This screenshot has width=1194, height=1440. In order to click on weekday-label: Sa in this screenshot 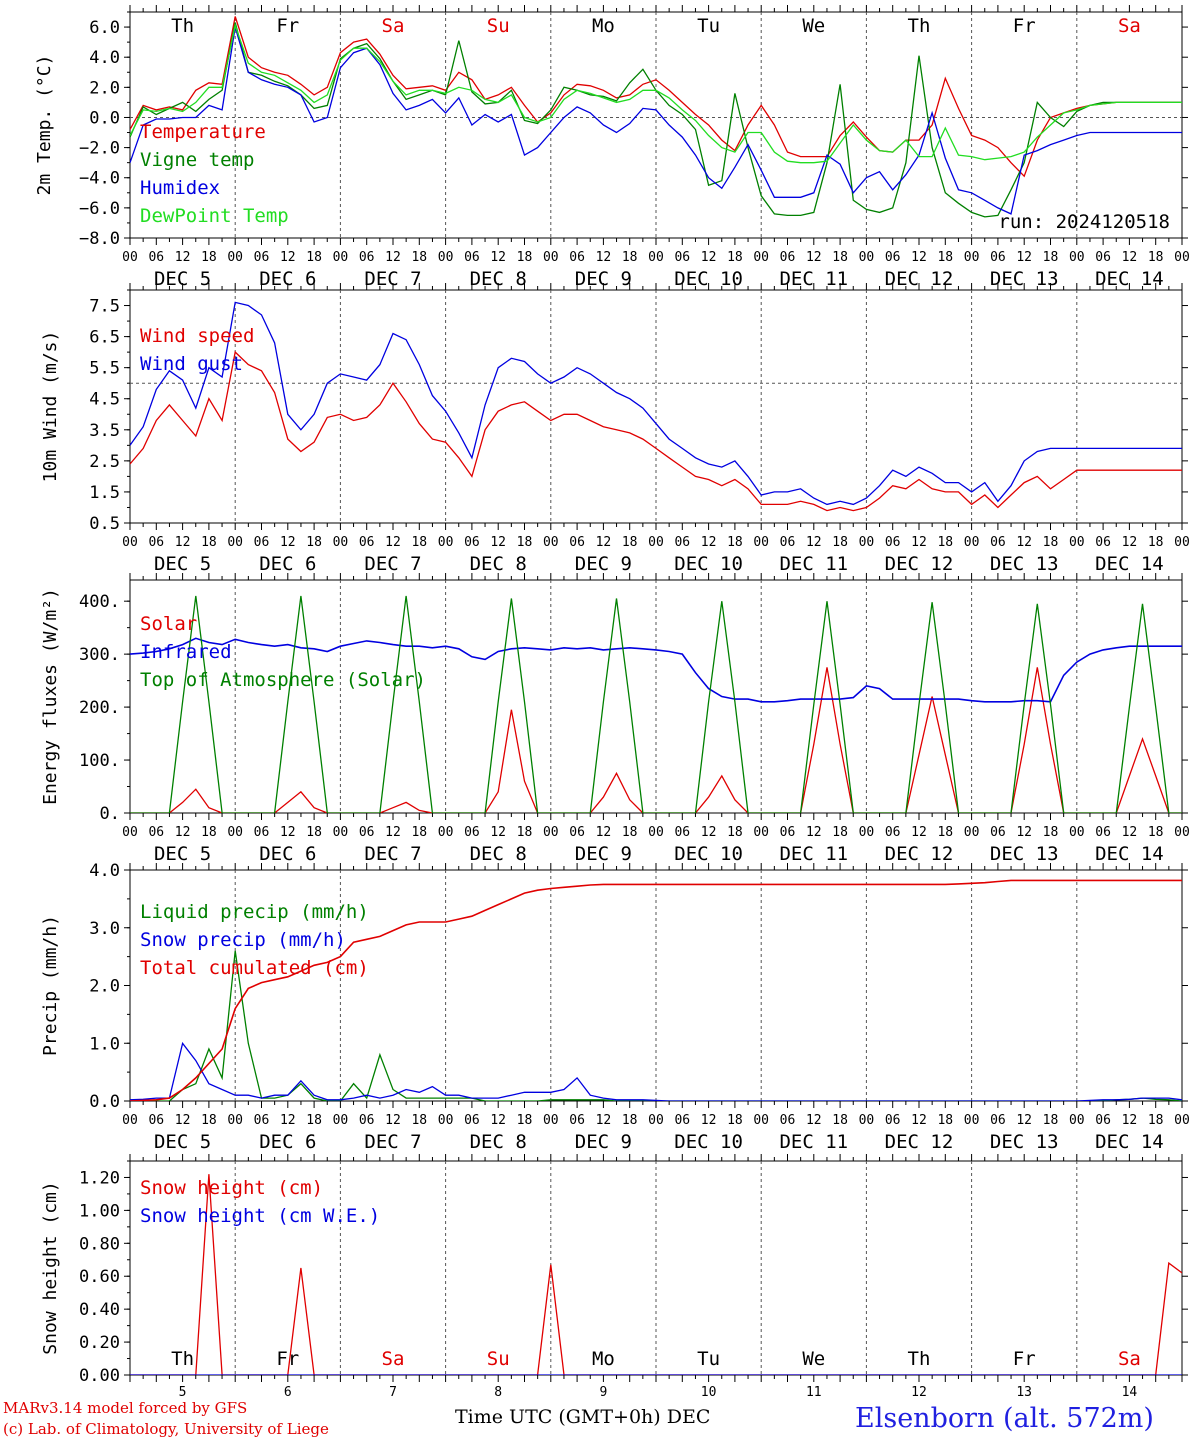, I will do `click(1129, 26)`.